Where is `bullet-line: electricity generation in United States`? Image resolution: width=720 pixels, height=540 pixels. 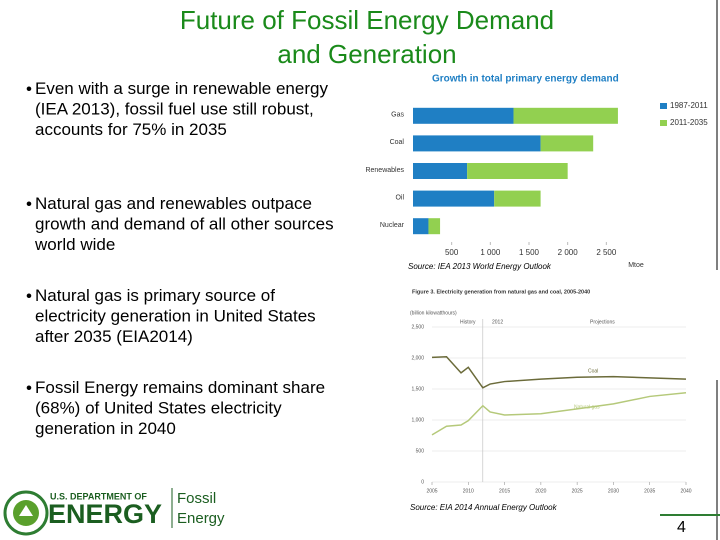
bullet-line: electricity generation in United States is located at coordinates (175, 316).